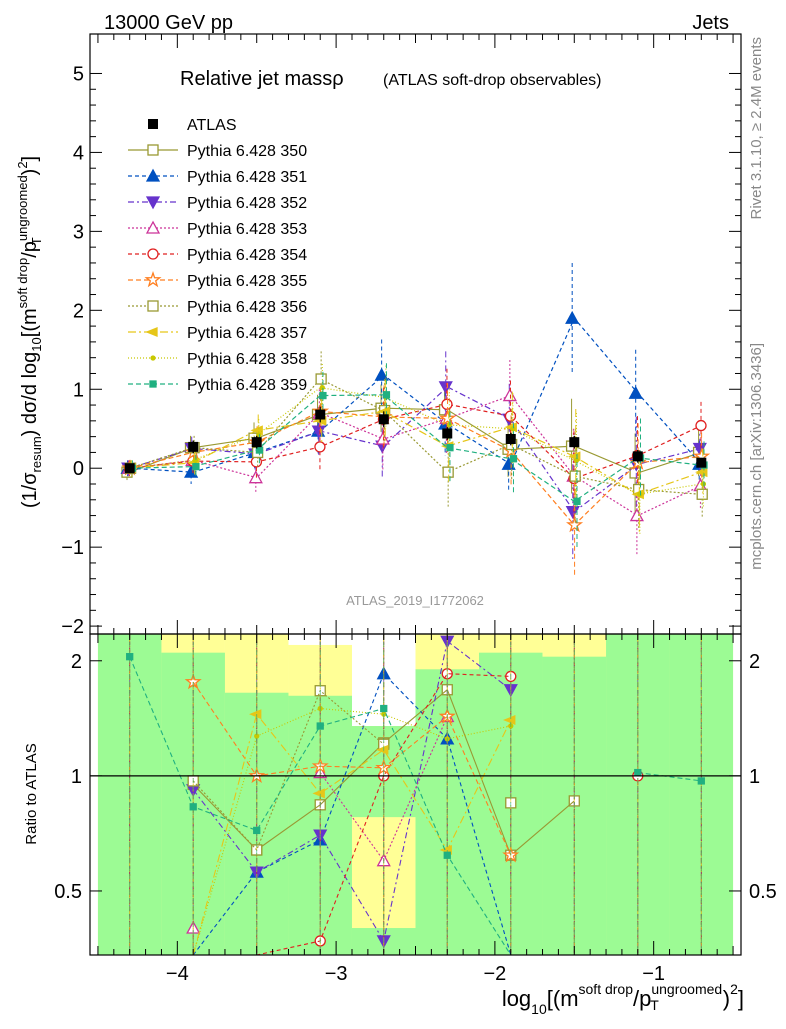 The height and width of the screenshot is (1029, 786). I want to click on header-left: 13000 GeV pp, so click(168, 23).